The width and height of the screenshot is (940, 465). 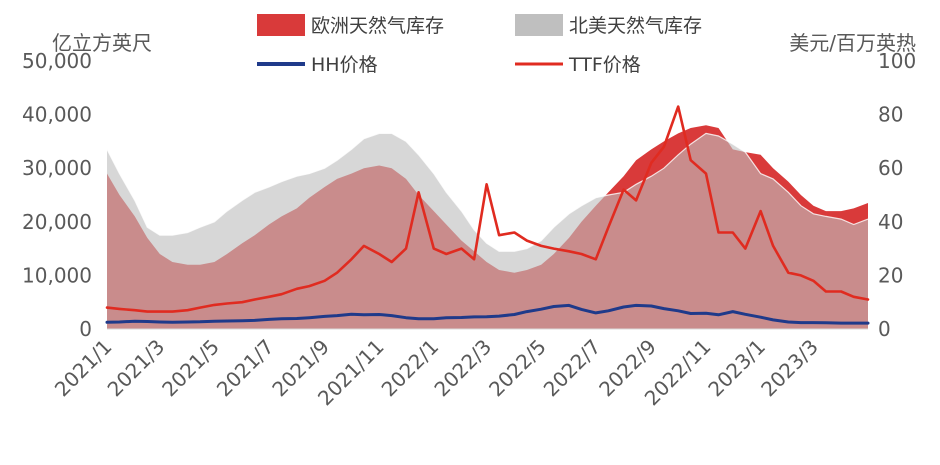 What do you see at coordinates (281, 25) in the screenshot?
I see `legend-swatch-eu-storage` at bounding box center [281, 25].